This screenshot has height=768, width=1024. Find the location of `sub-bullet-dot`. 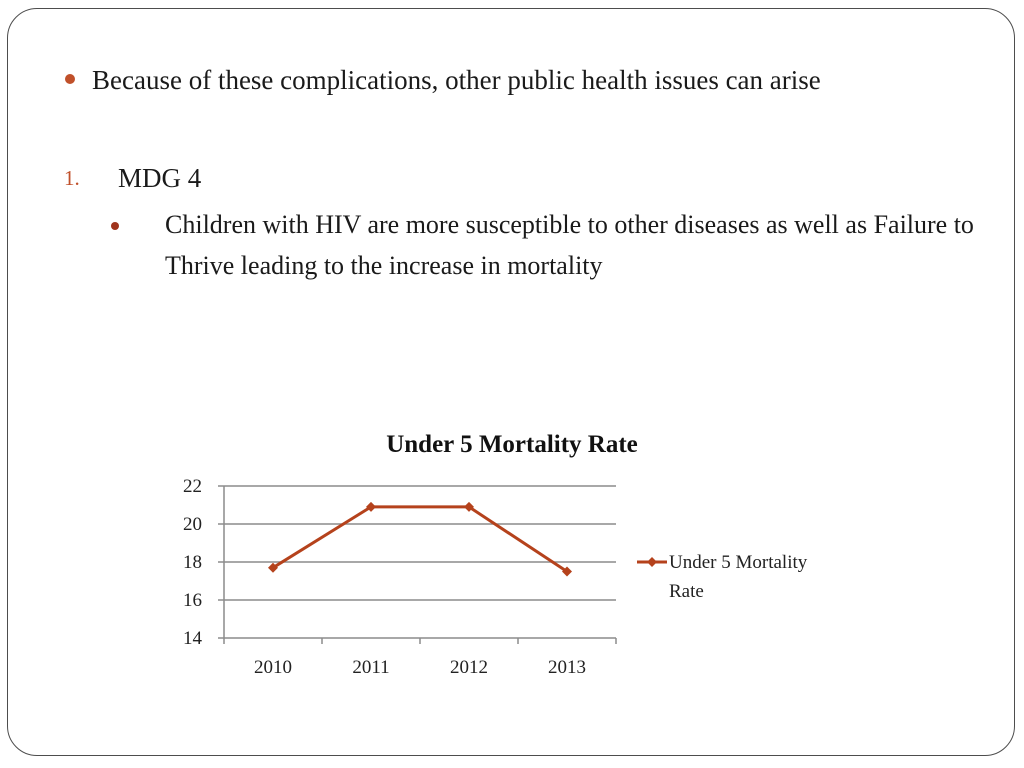

sub-bullet-dot is located at coordinates (115, 226).